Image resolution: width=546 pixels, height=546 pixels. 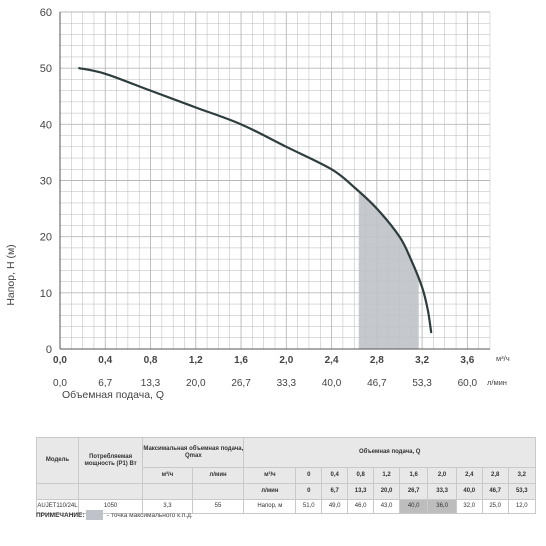 I want to click on x-axis-unit-lmin: л/мин, so click(x=497, y=382).